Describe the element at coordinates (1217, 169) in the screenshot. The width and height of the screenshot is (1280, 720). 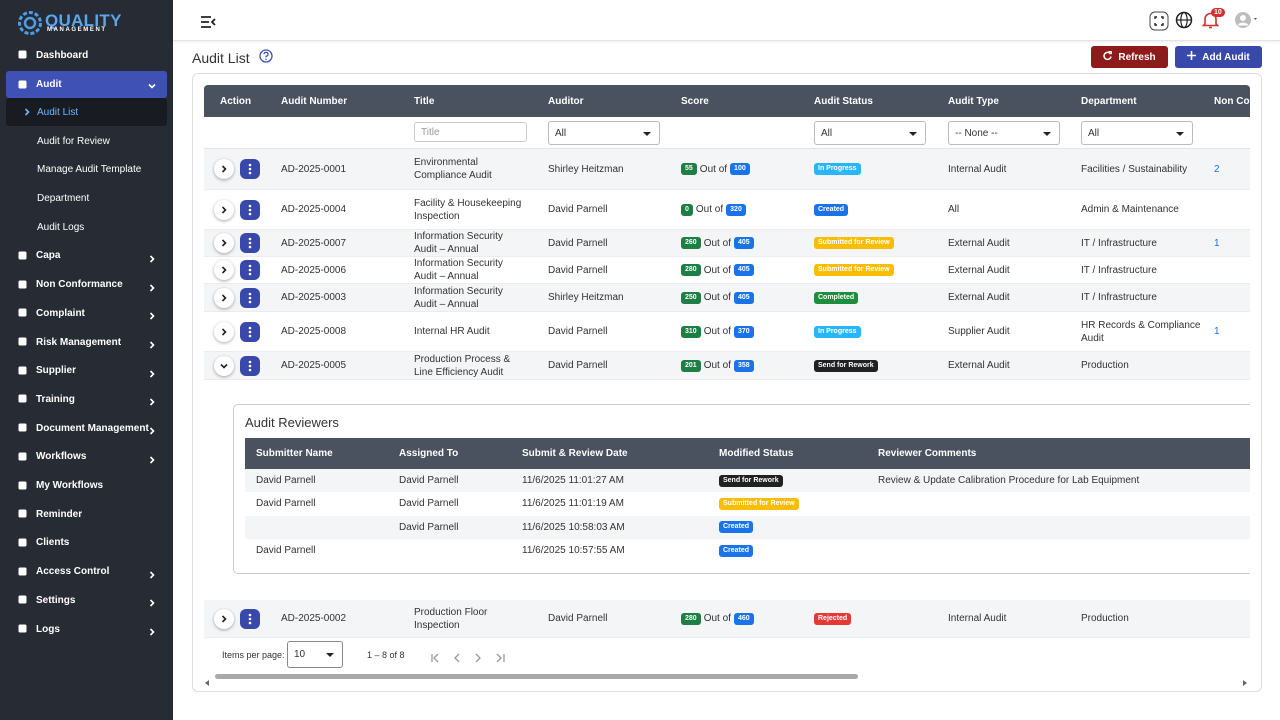
I see `non-conformance-count: 2` at that location.